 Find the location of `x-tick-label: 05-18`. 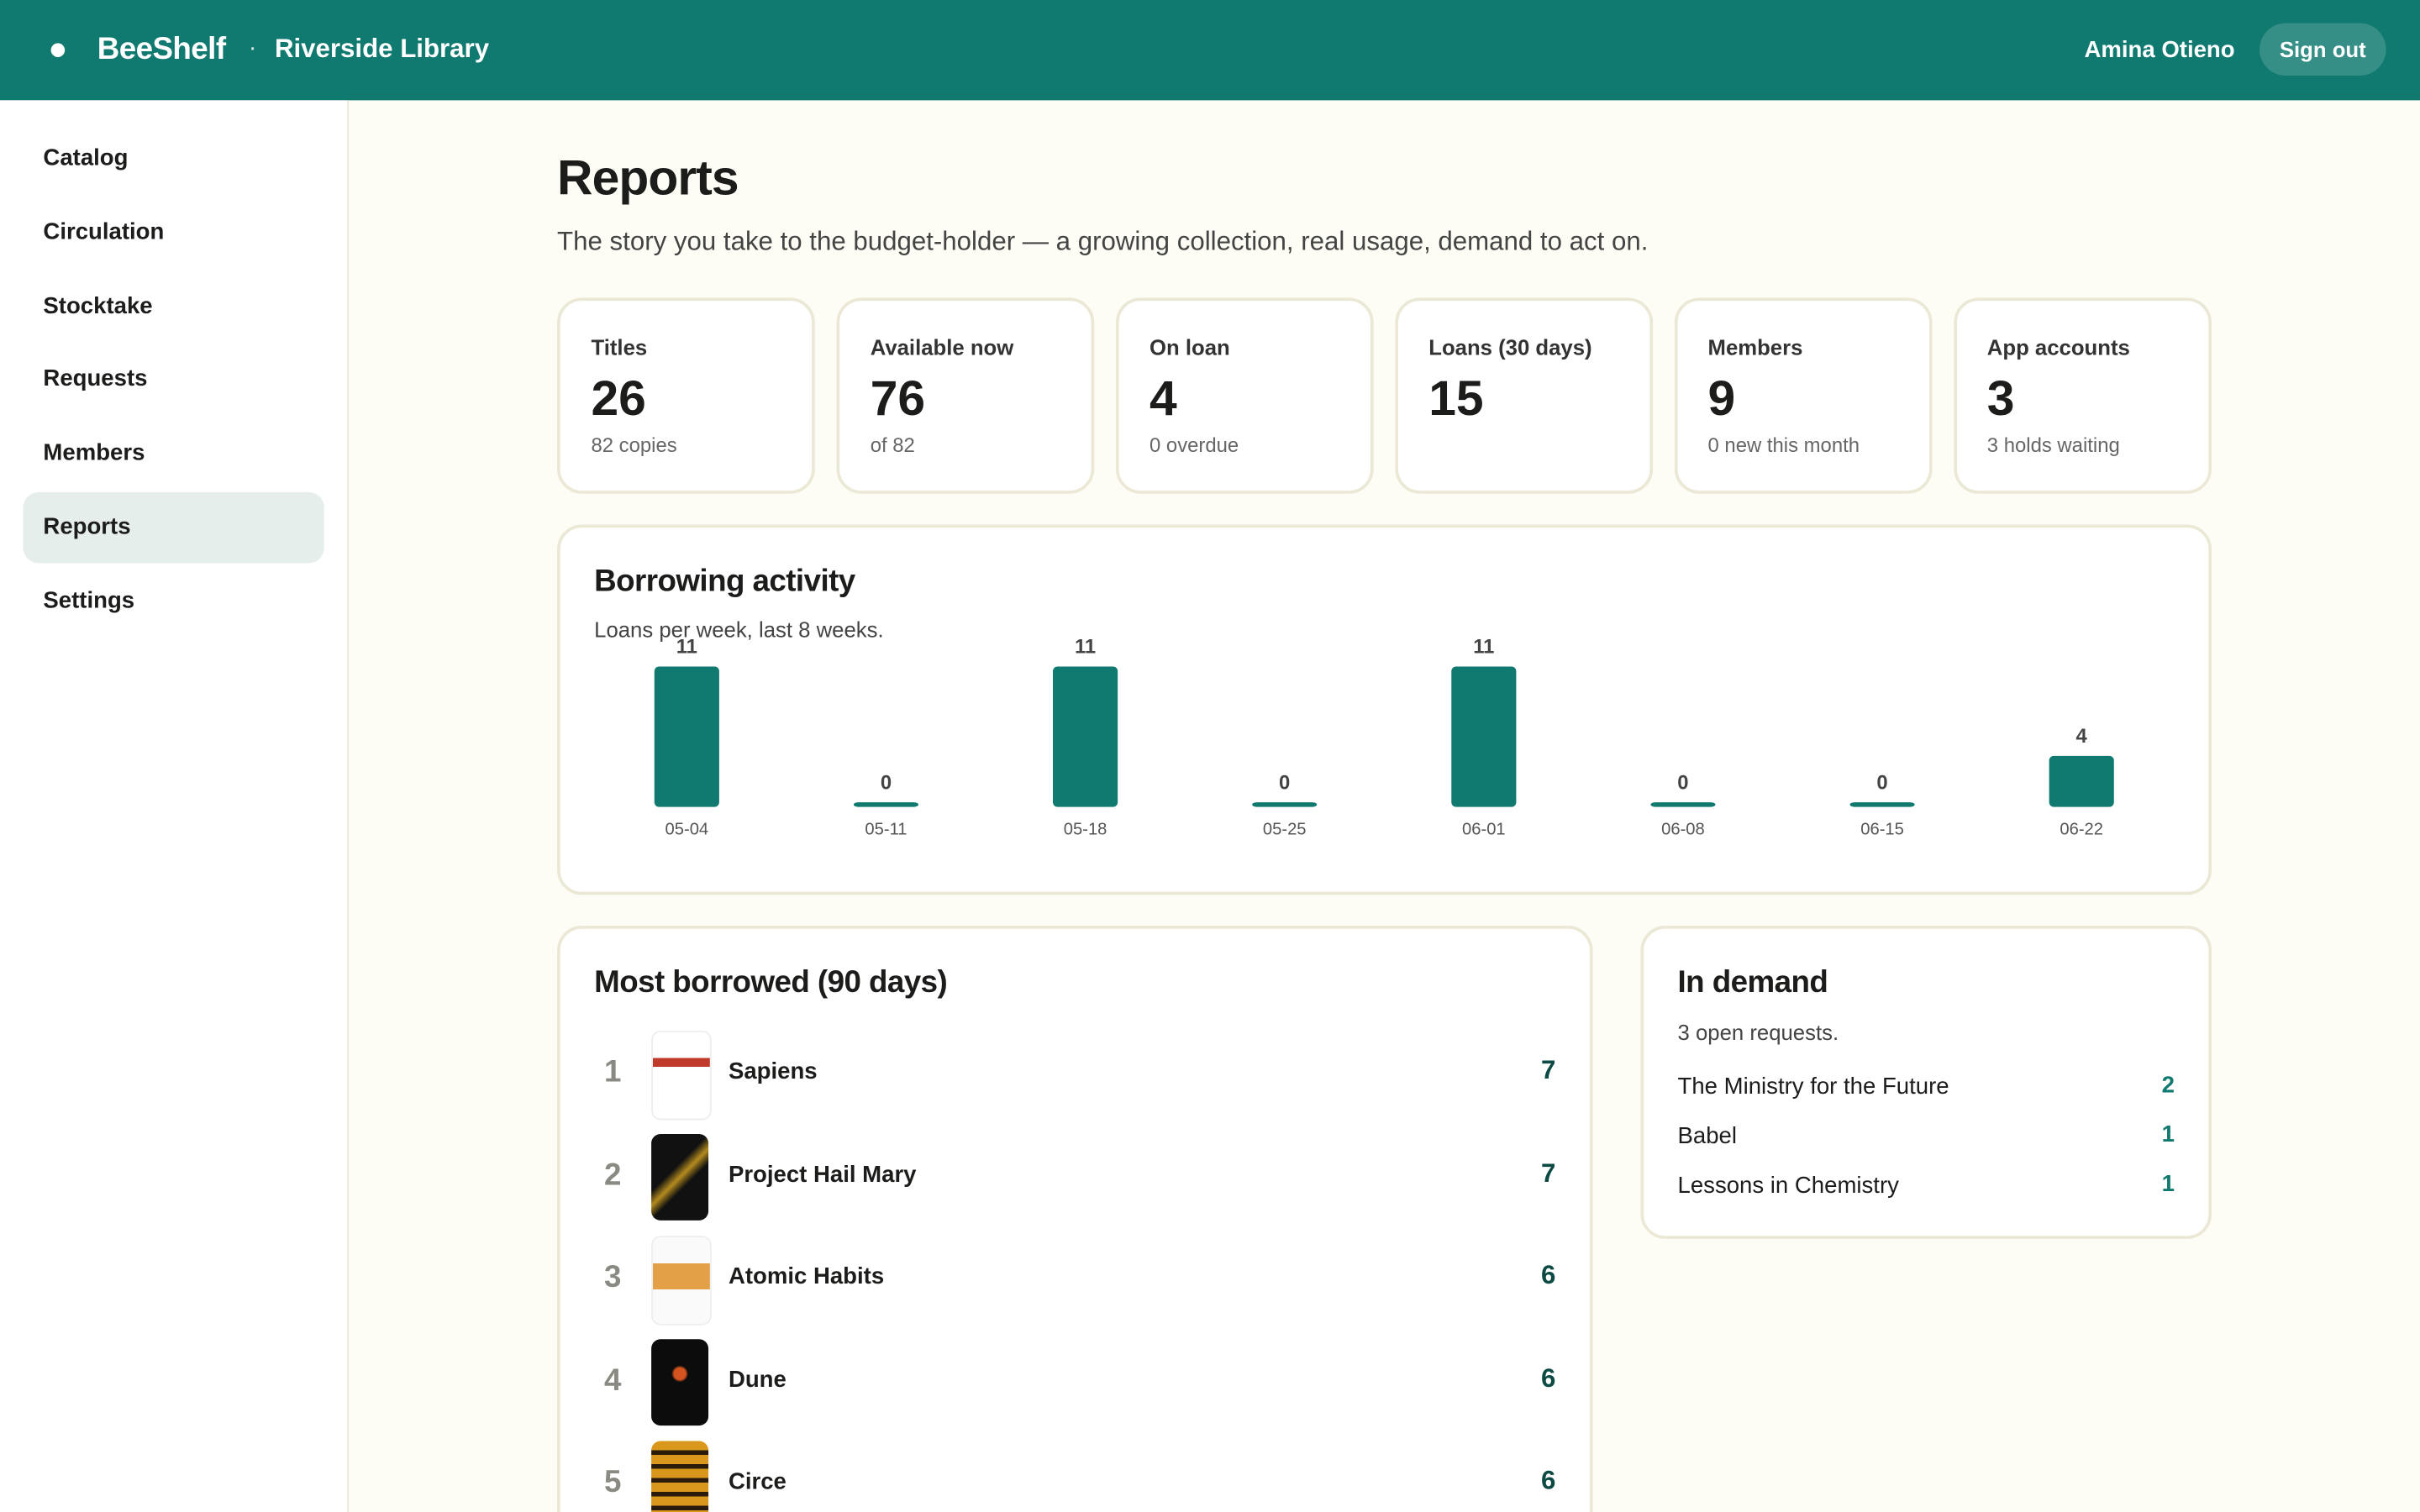

x-tick-label: 05-18 is located at coordinates (1085, 830).